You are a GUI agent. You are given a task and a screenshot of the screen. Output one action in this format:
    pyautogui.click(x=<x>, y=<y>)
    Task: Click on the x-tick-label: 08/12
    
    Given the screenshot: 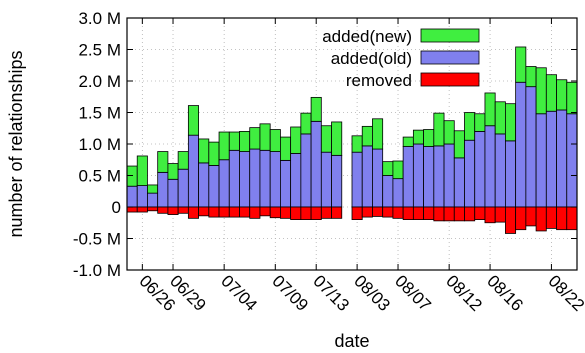 What is the action you would take?
    pyautogui.click(x=464, y=293)
    